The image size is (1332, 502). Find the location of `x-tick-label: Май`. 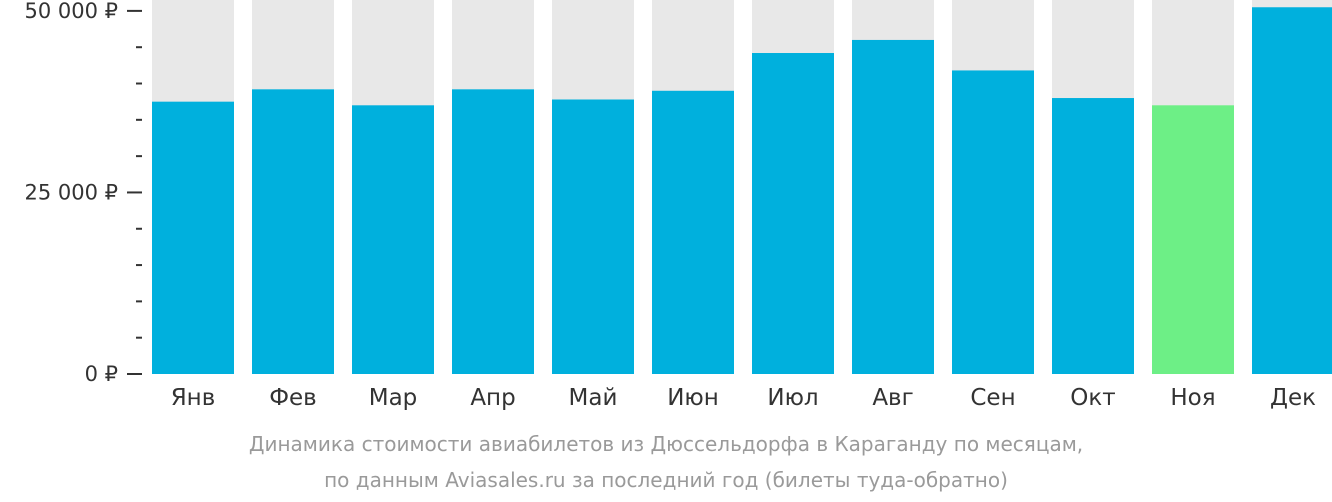

x-tick-label: Май is located at coordinates (593, 398).